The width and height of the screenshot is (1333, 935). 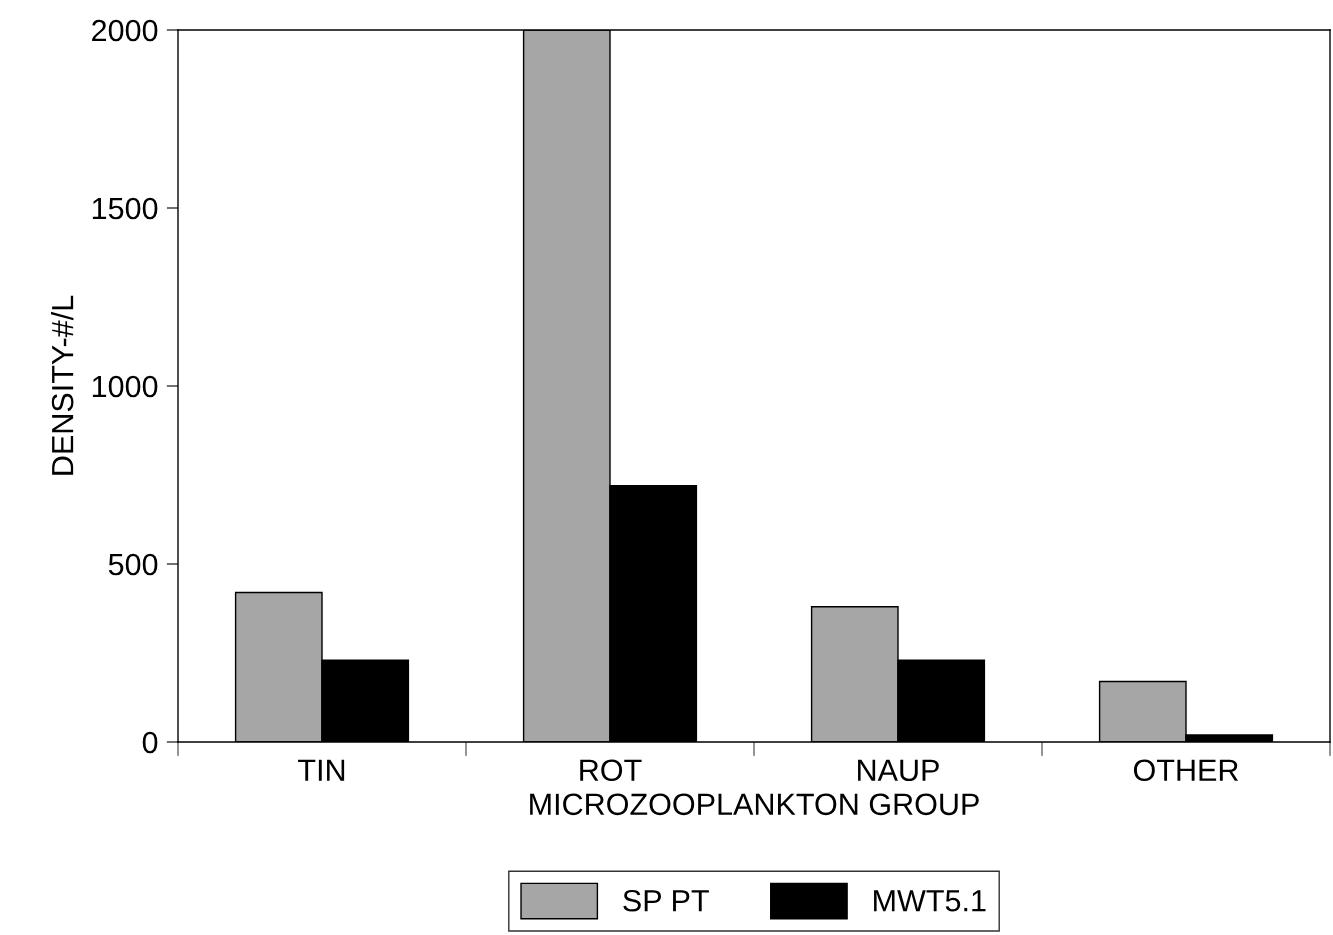 I want to click on y-axis-title: DENSITY-#/L, so click(x=62, y=385).